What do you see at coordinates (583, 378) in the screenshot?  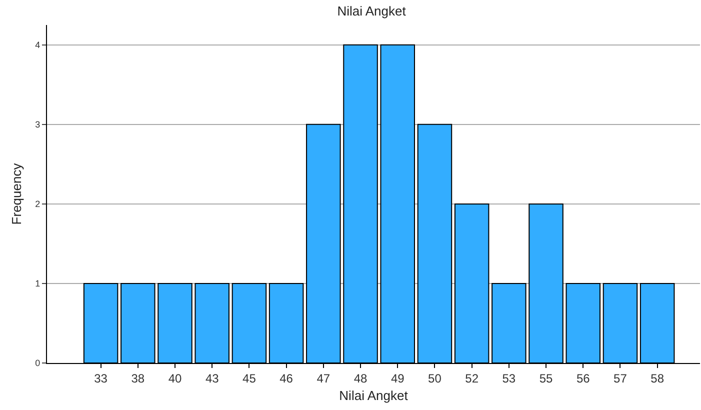 I see `x-tick-label: 56` at bounding box center [583, 378].